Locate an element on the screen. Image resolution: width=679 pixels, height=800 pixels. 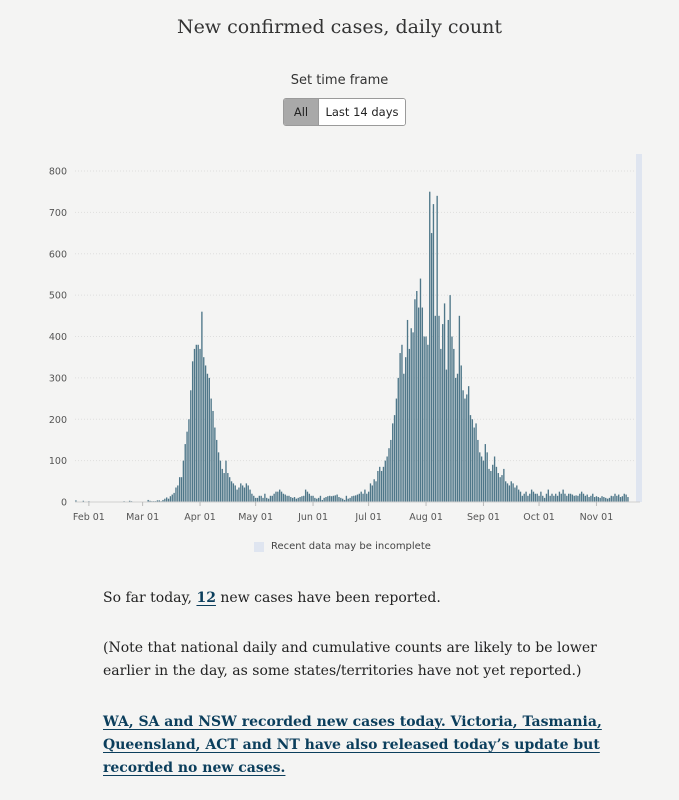
time-frame-last-14-days-button: Last 14 days is located at coordinates (362, 112).